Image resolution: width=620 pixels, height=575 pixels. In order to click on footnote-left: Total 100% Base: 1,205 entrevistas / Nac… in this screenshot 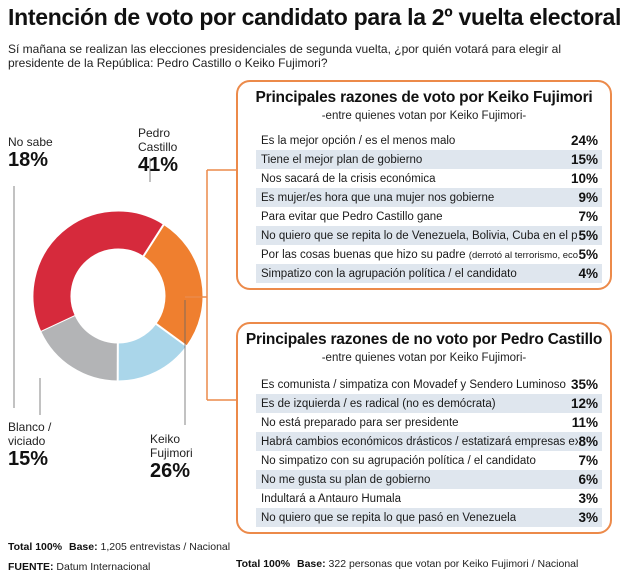, I will do `click(119, 547)`.